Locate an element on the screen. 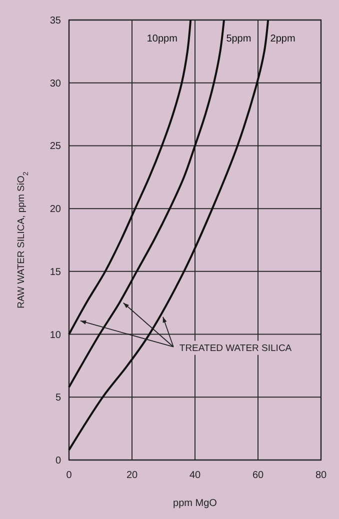  y-tick-label: 30 is located at coordinates (56, 84).